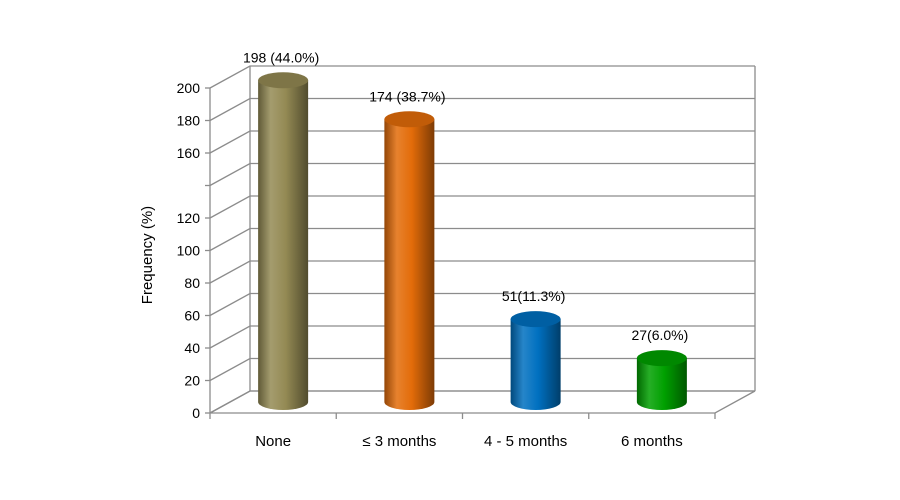 The image size is (900, 500). Describe the element at coordinates (652, 441) in the screenshot. I see `x-tick-label: 6 months` at that location.